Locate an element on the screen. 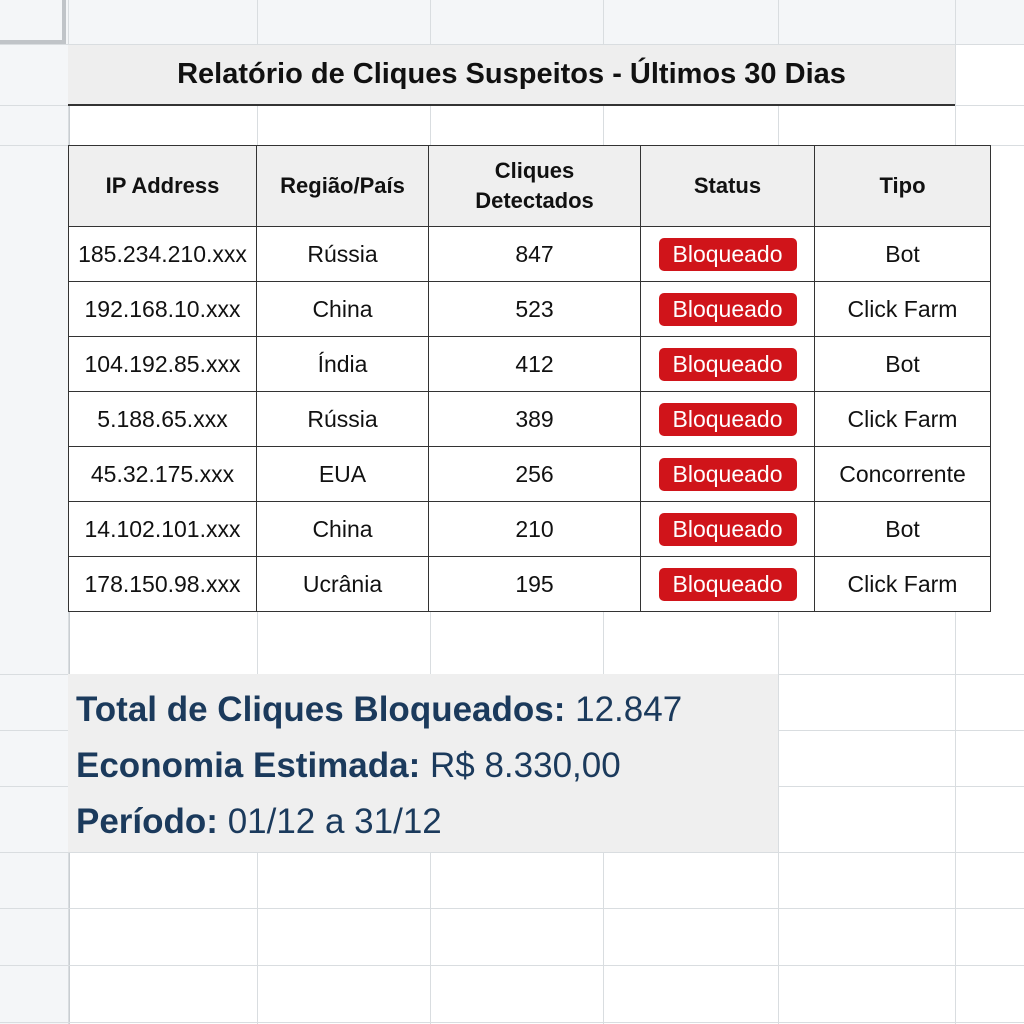  select-all-corner is located at coordinates (33, 22).